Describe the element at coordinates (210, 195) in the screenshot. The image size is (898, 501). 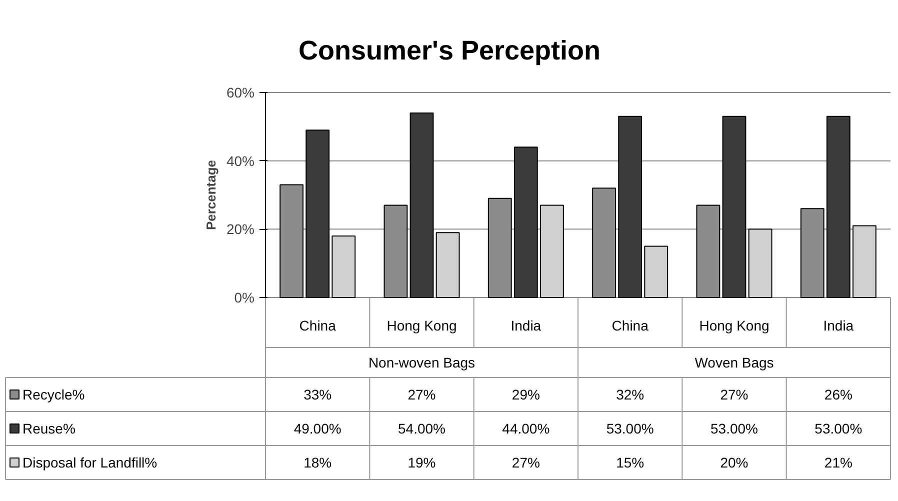
I see `y-axis-title: Percentage` at that location.